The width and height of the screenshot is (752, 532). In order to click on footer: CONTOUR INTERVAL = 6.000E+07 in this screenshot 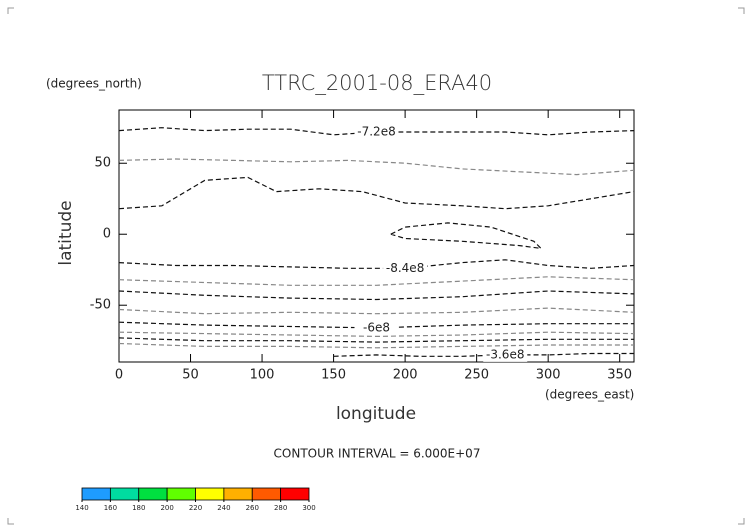, I will do `click(377, 454)`.